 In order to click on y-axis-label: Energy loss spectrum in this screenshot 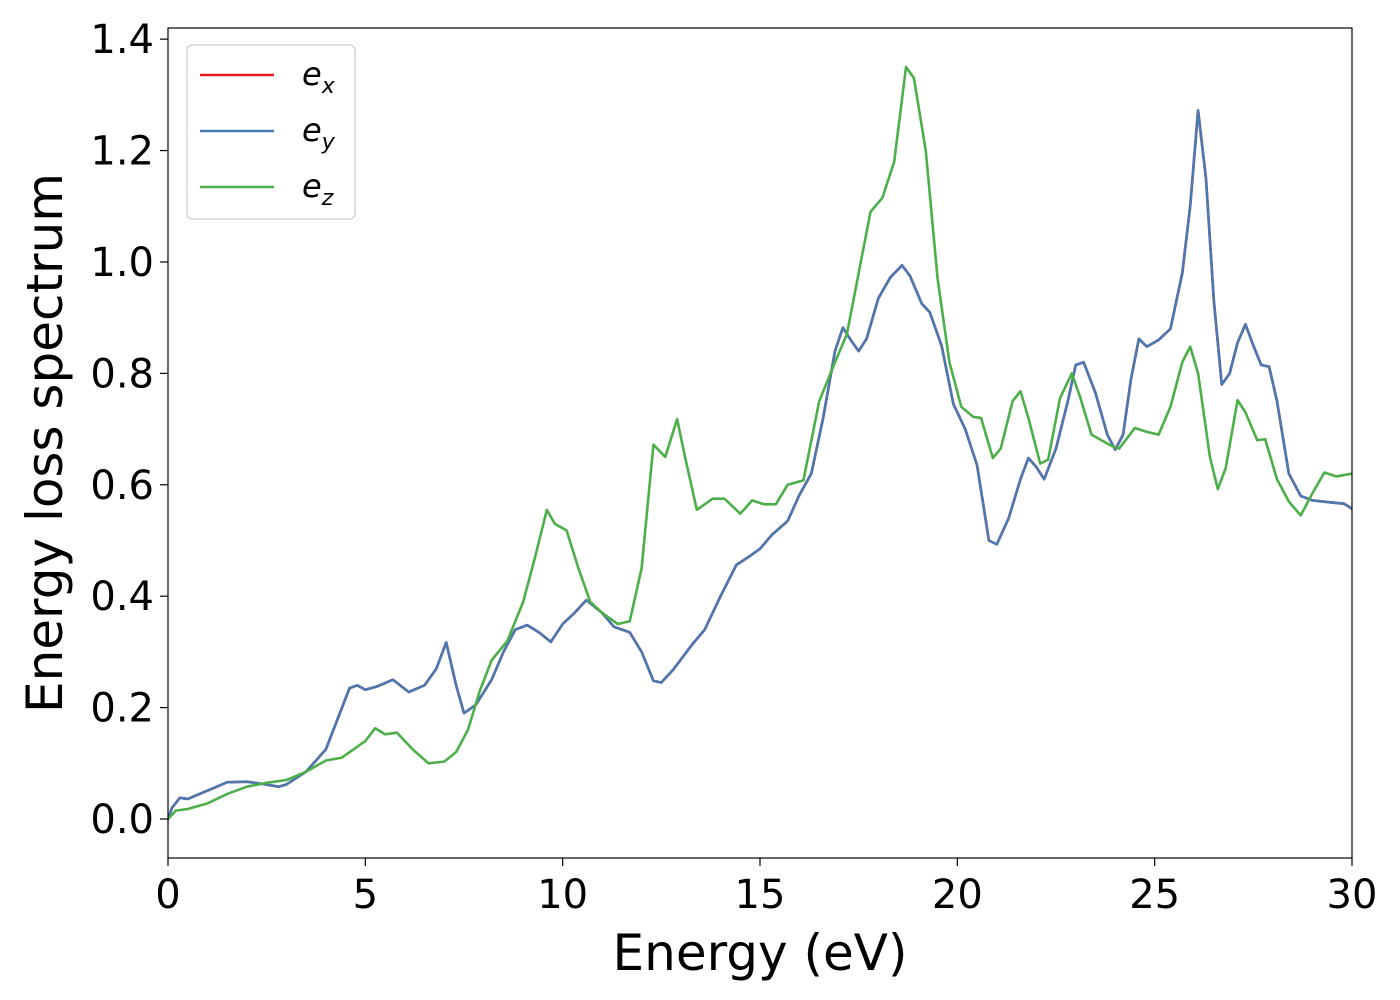, I will do `click(45, 443)`.